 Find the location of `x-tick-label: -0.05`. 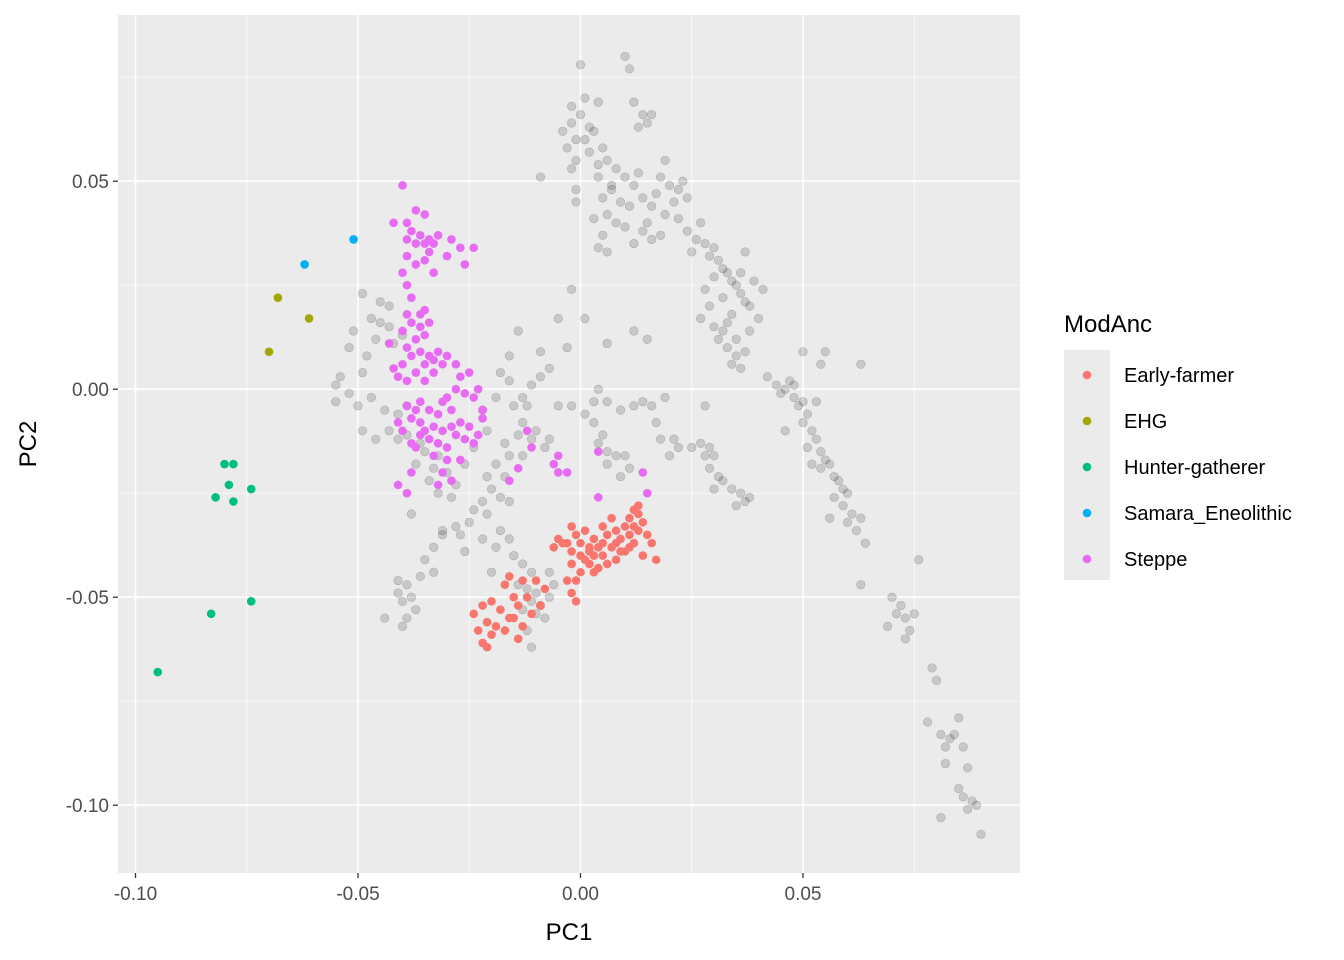

x-tick-label: -0.05 is located at coordinates (357, 894).